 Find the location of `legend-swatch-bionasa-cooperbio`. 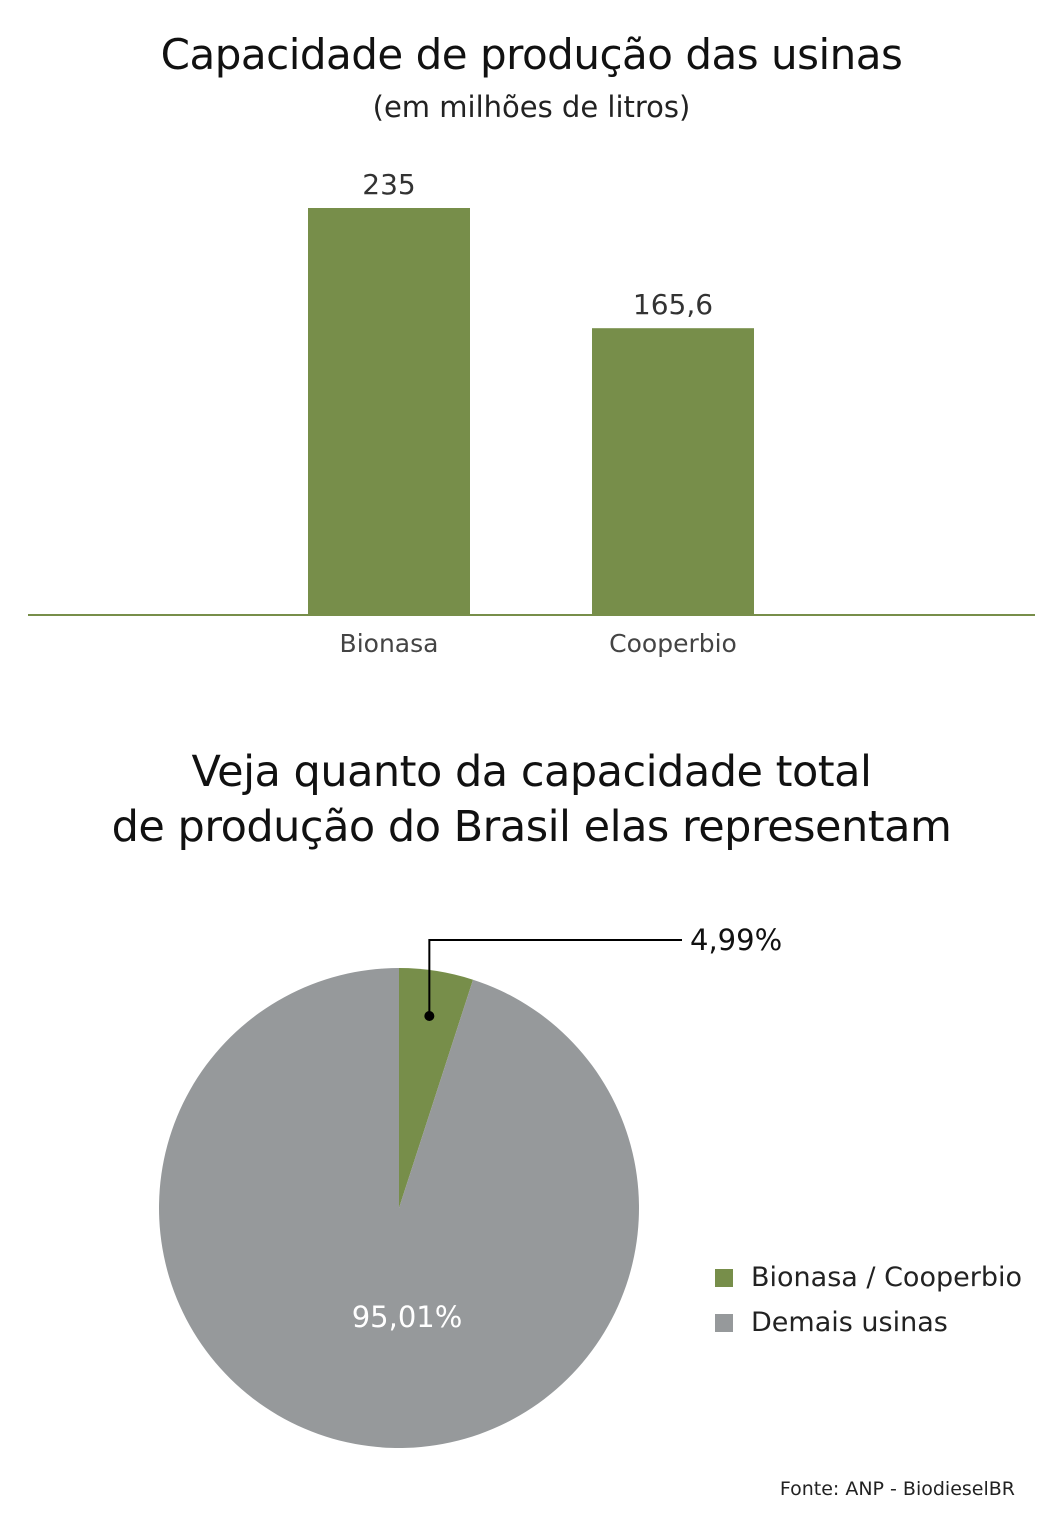

legend-swatch-bionasa-cooperbio is located at coordinates (724, 1277).